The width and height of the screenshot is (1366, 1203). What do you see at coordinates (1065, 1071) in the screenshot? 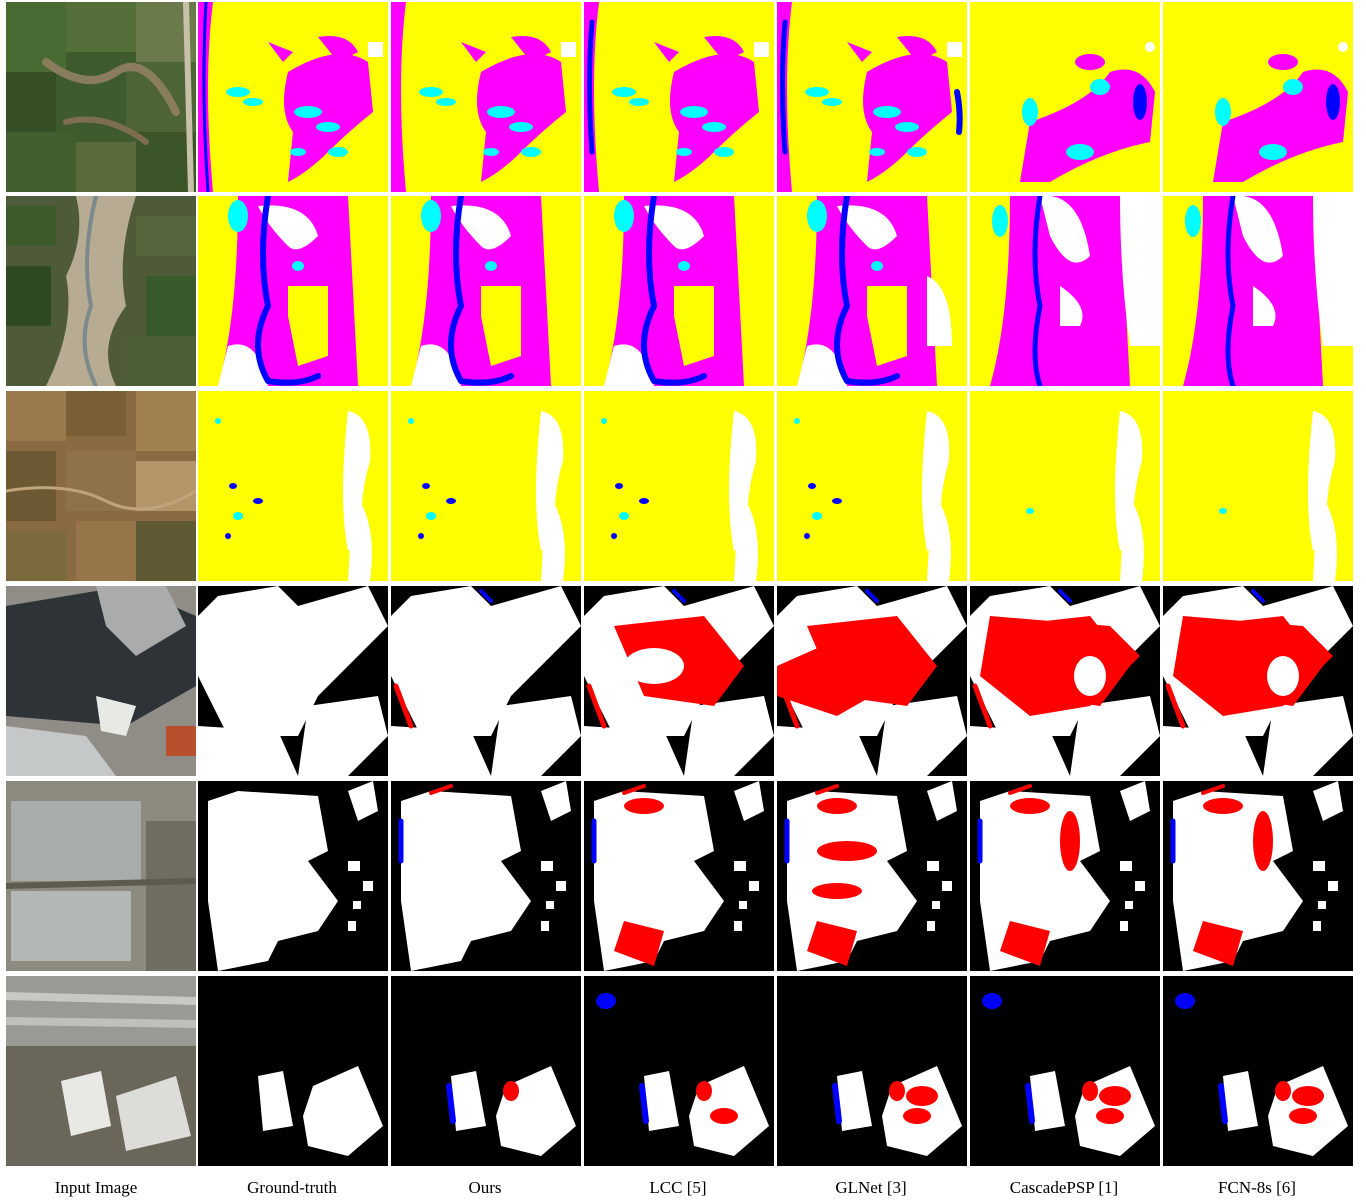
I see `cascadepsp-mask-highway-campus` at bounding box center [1065, 1071].